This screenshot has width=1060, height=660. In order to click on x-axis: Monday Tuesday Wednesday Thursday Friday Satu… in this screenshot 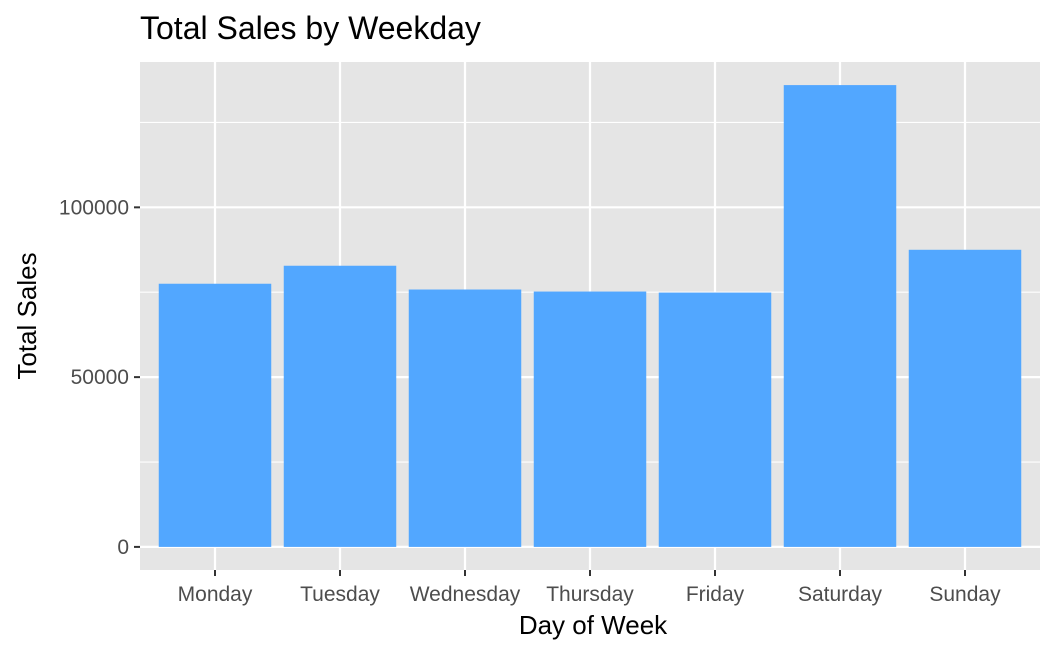, I will do `click(589, 588)`.